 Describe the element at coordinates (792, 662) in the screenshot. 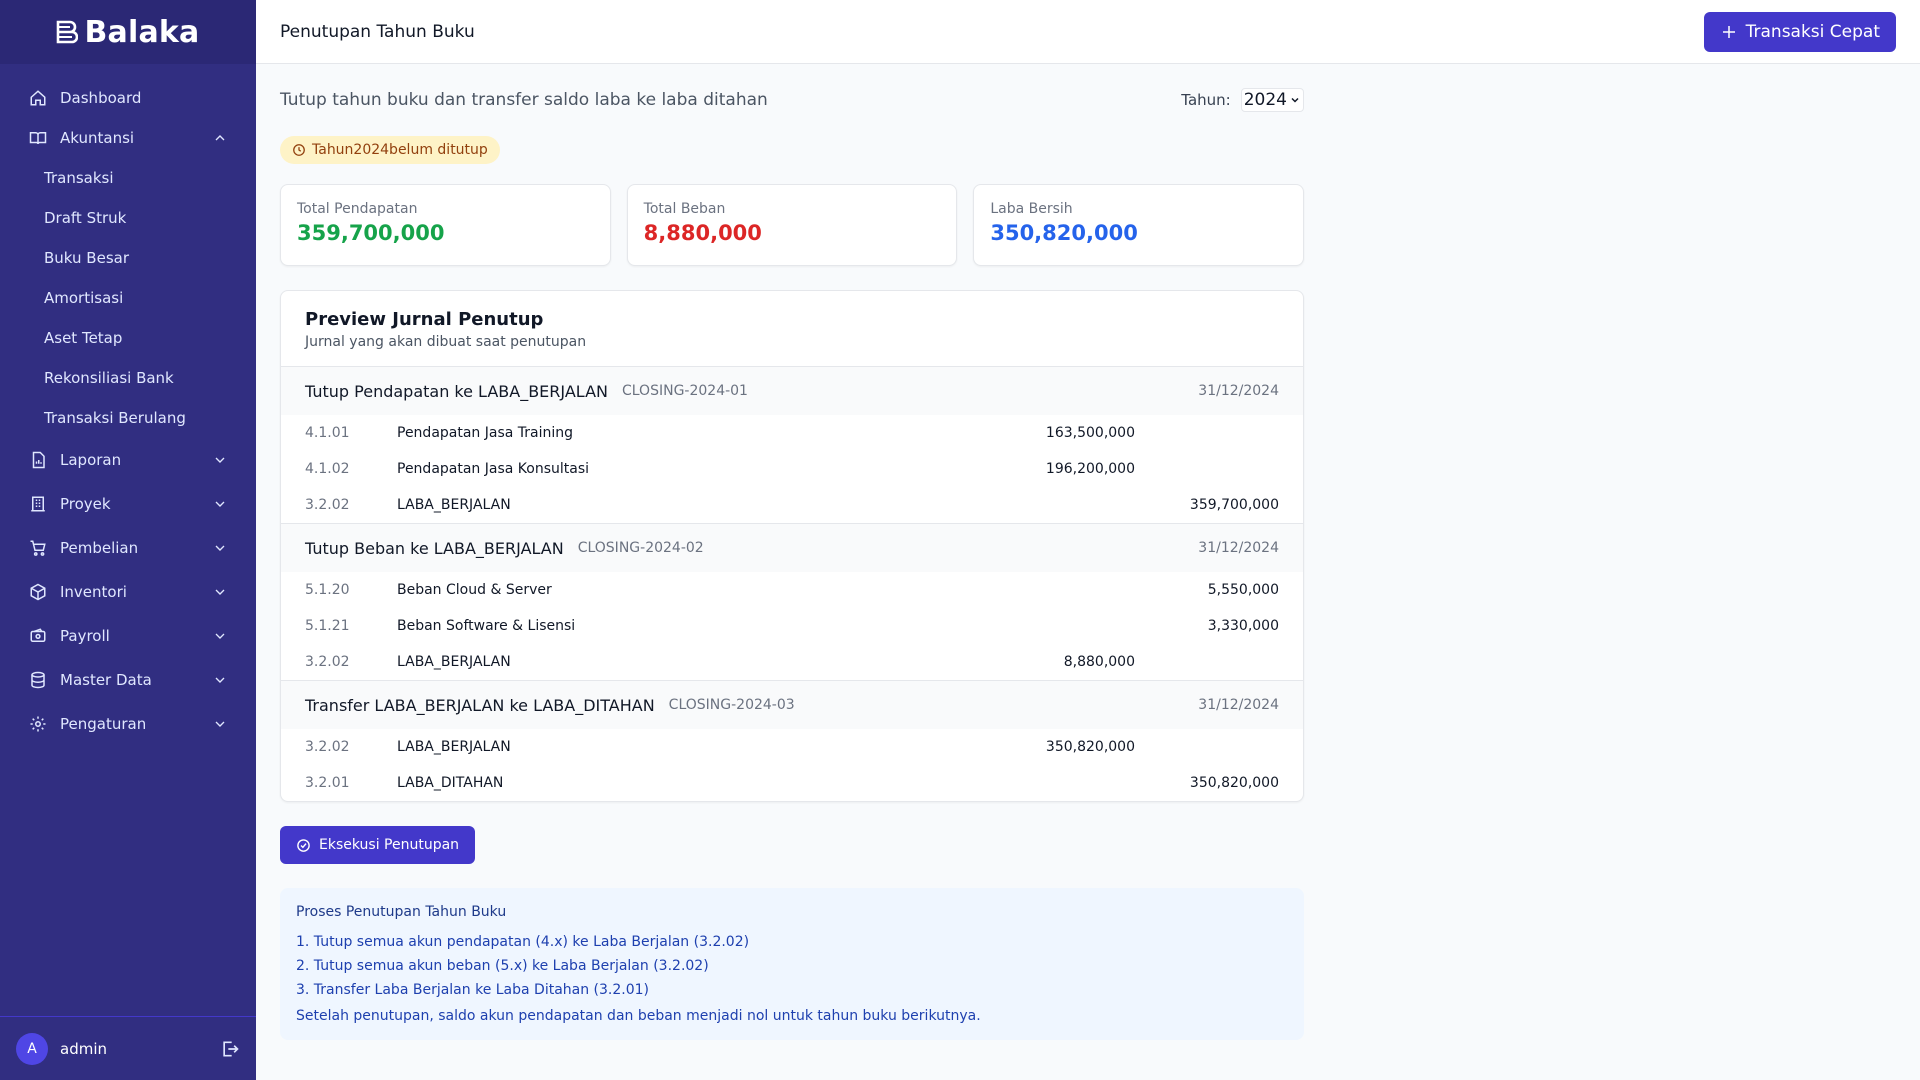

I see `journal-line: 3.2.02 LABA_BERJALAN 8,880,000` at that location.